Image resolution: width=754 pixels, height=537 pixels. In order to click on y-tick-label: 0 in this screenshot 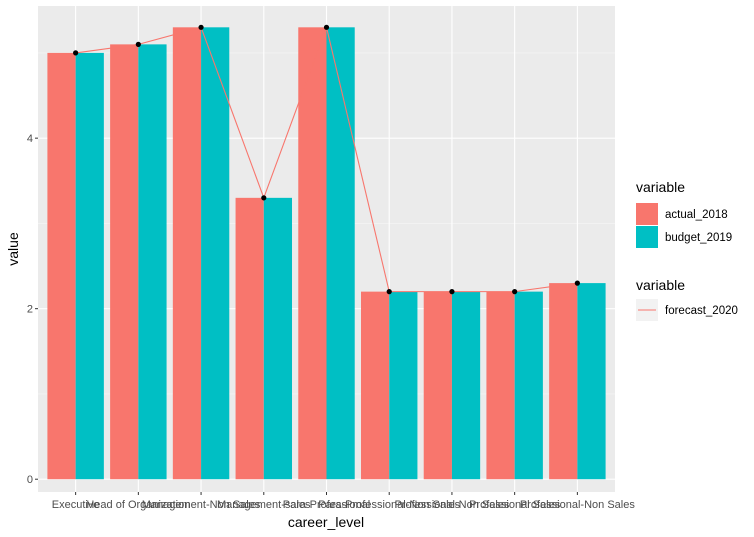, I will do `click(30, 480)`.